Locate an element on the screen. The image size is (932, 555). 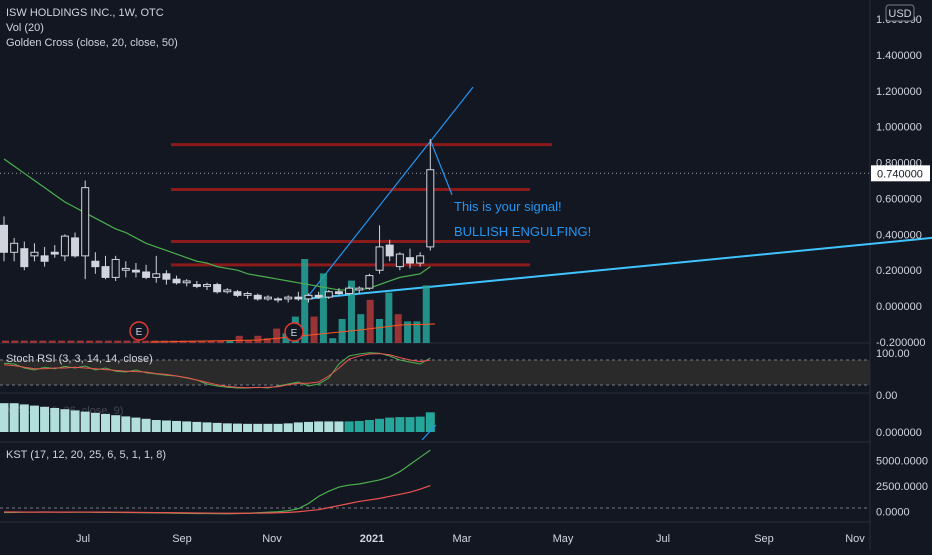
volume-ma-line is located at coordinates (292, 333).